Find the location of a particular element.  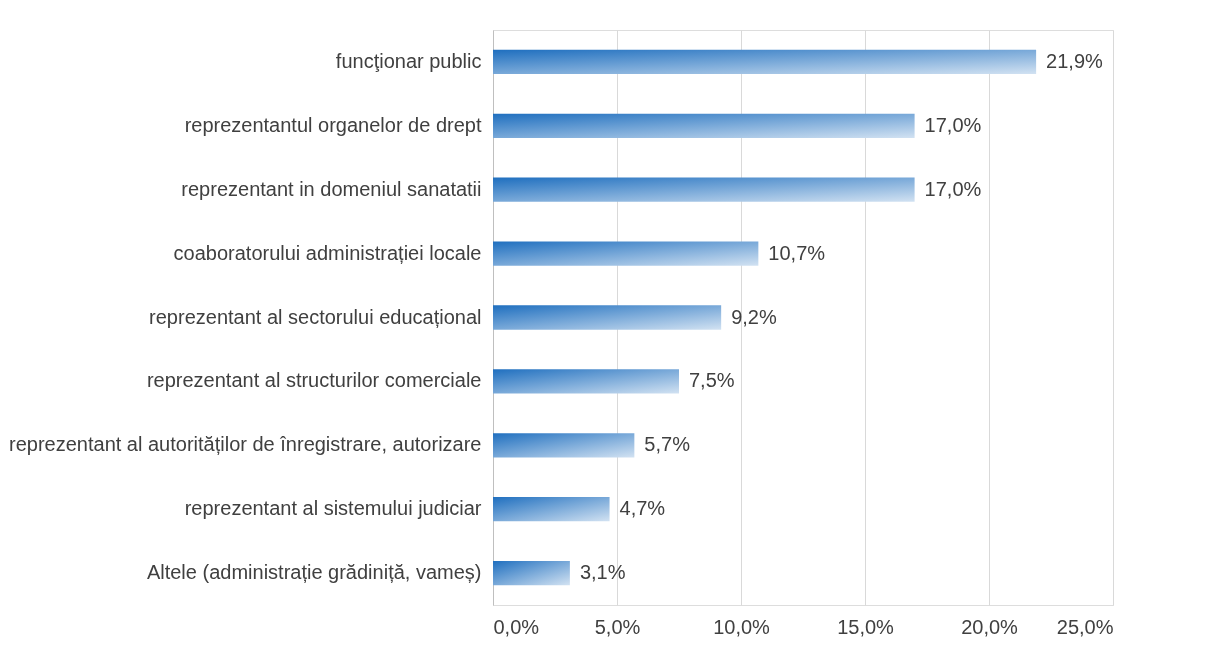

y-tick-label: reprezentant al autorităților de înregistrare, autorizare is located at coordinates (245, 444).